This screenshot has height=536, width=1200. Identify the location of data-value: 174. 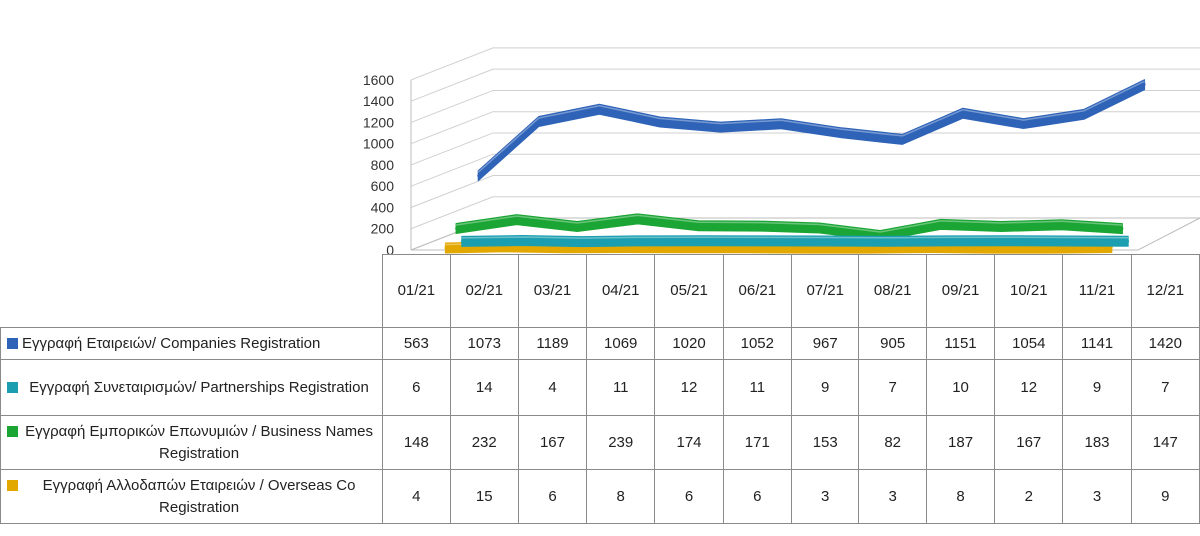
(689, 442).